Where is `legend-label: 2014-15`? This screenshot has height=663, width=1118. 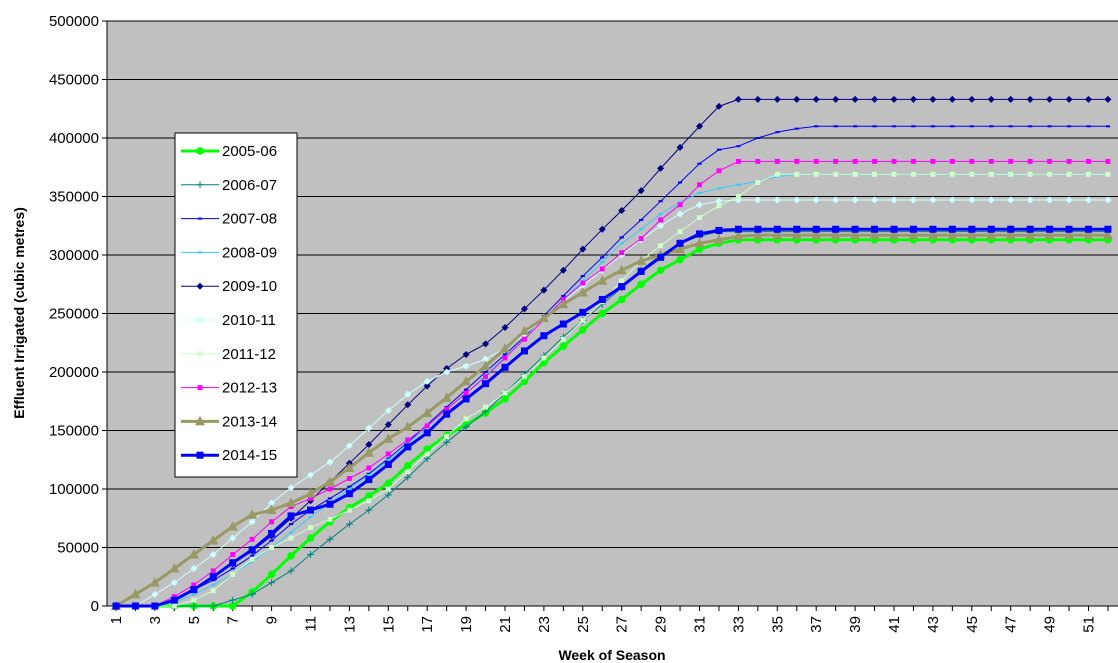
legend-label: 2014-15 is located at coordinates (249, 455).